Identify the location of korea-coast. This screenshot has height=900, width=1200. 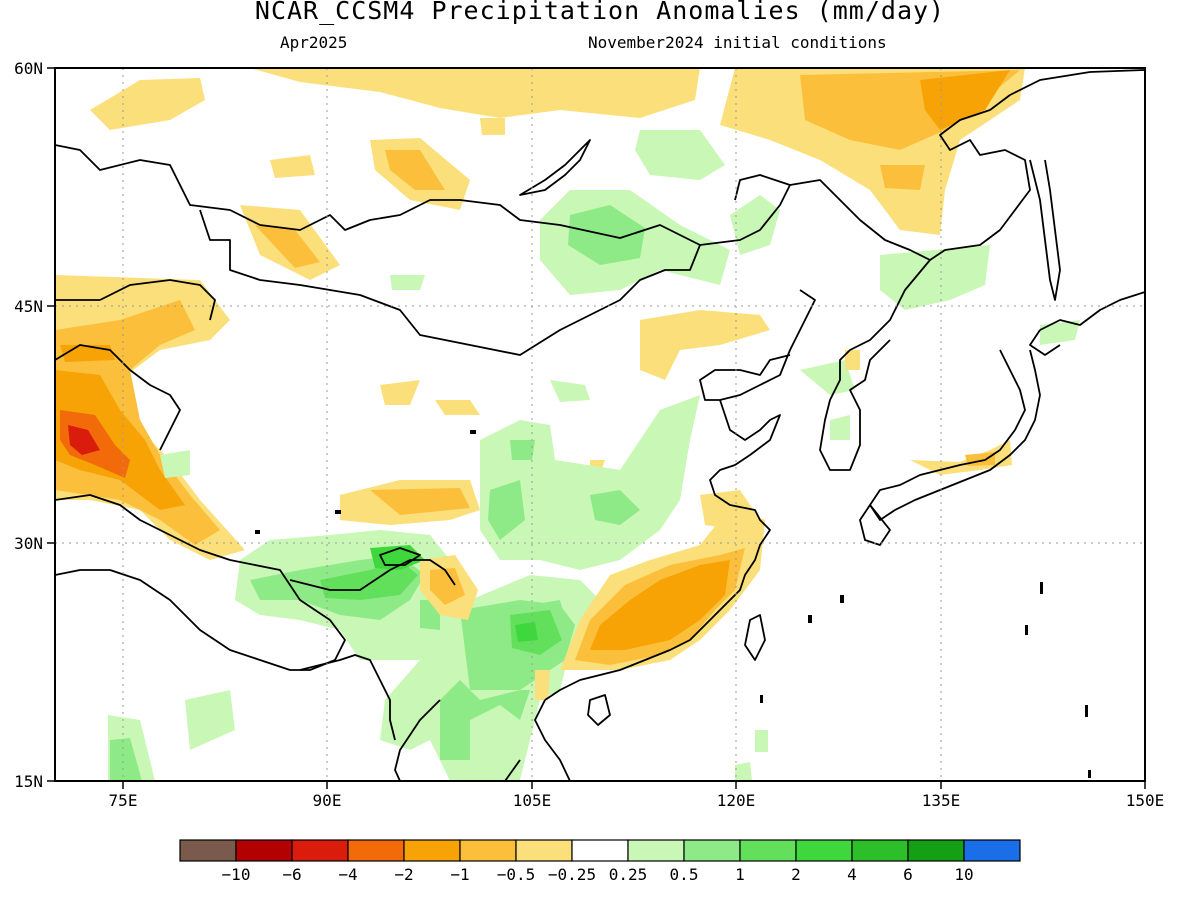
(875, 365).